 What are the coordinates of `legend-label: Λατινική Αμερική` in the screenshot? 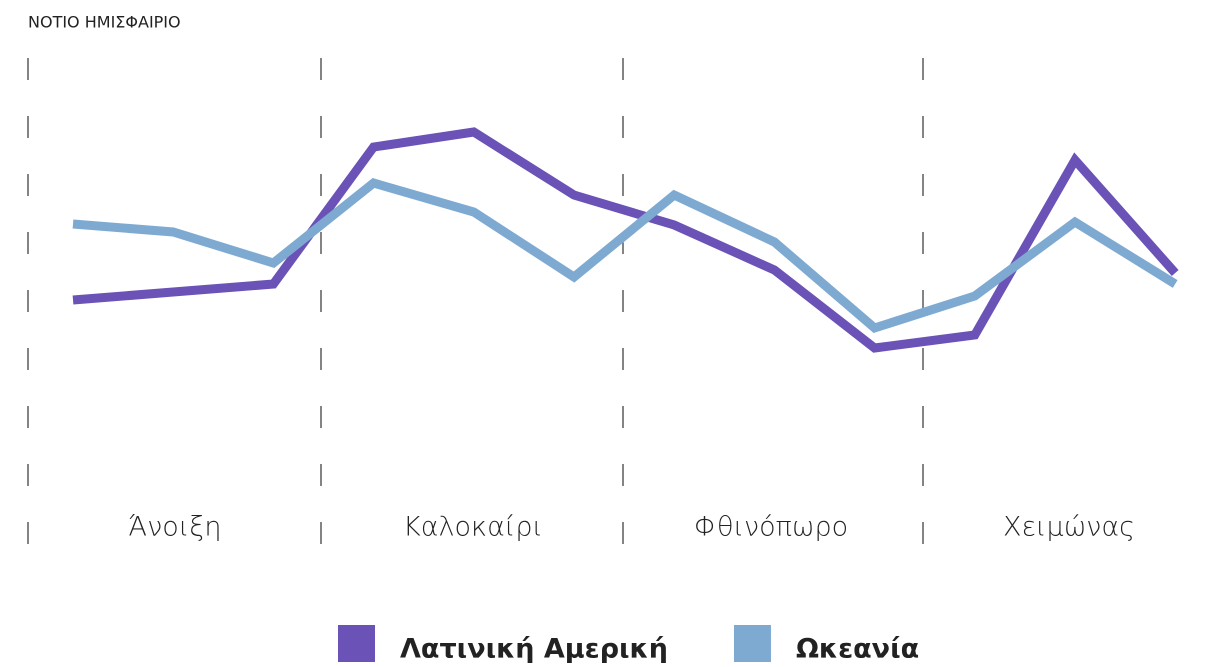 It's located at (534, 649).